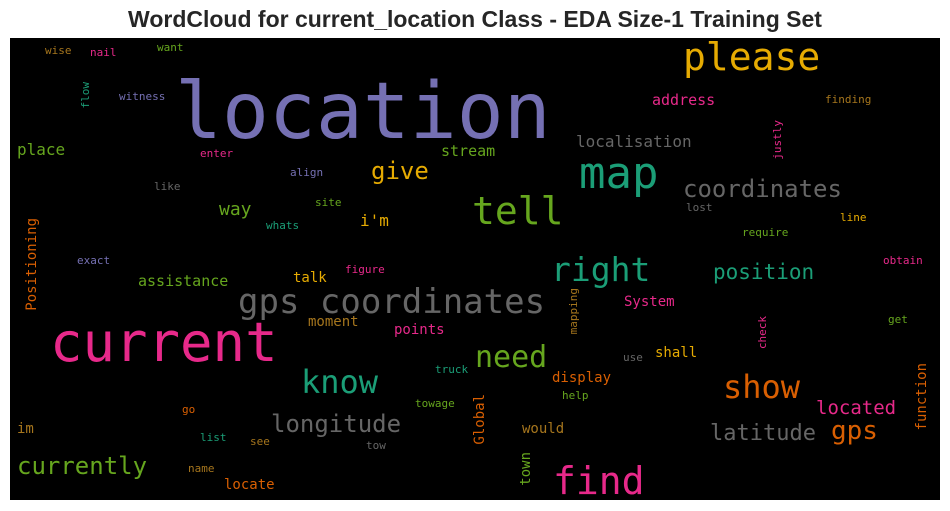 Image resolution: width=950 pixels, height=511 pixels. What do you see at coordinates (633, 357) in the screenshot?
I see `word-use: use` at bounding box center [633, 357].